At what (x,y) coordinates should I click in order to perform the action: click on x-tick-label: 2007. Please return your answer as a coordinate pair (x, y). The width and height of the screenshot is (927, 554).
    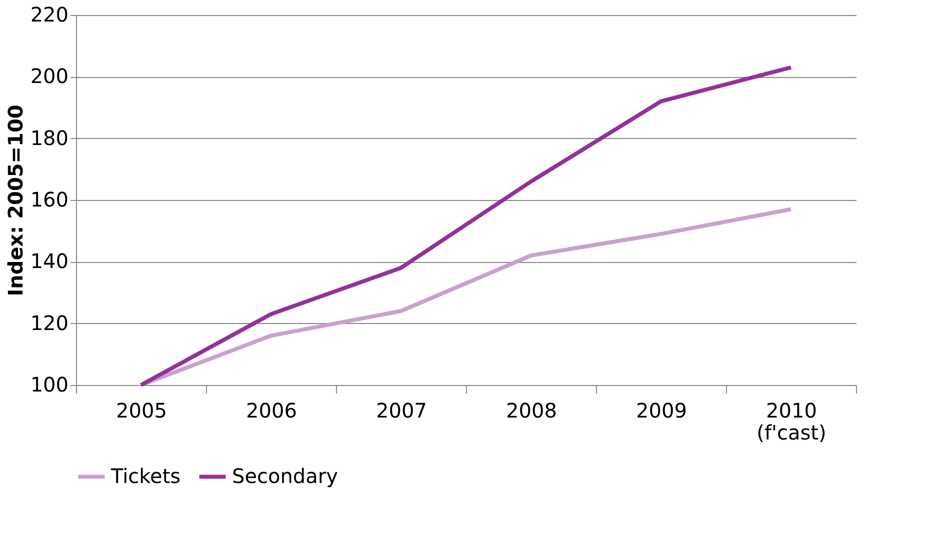
    Looking at the image, I should click on (401, 410).